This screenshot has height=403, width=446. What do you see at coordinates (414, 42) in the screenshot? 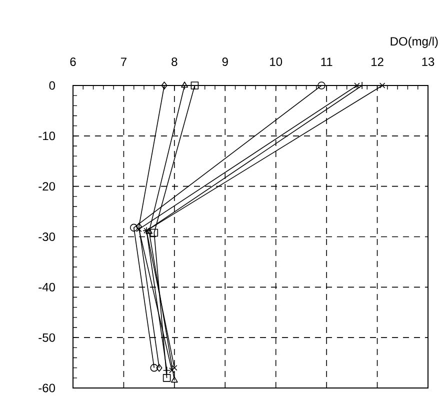
I see `x-axis-title: DO(mg/l)` at bounding box center [414, 42].